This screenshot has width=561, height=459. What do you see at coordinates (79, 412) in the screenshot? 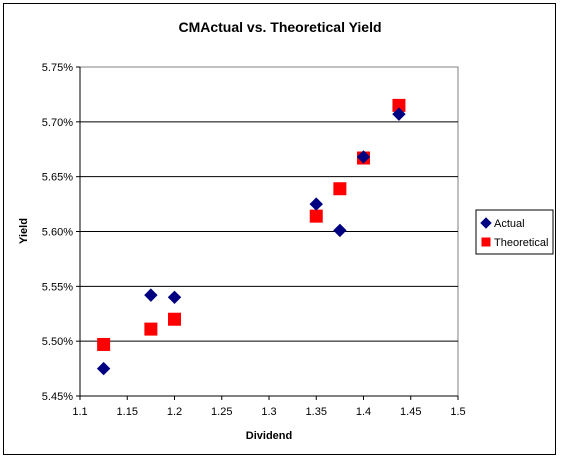
I see `x-tick-label: 1.1` at bounding box center [79, 412].